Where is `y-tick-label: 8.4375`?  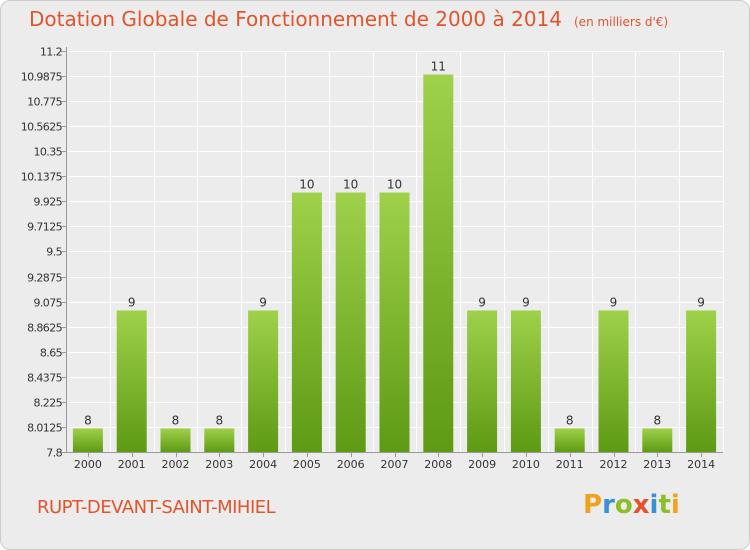
y-tick-label: 8.4375 is located at coordinates (44, 378).